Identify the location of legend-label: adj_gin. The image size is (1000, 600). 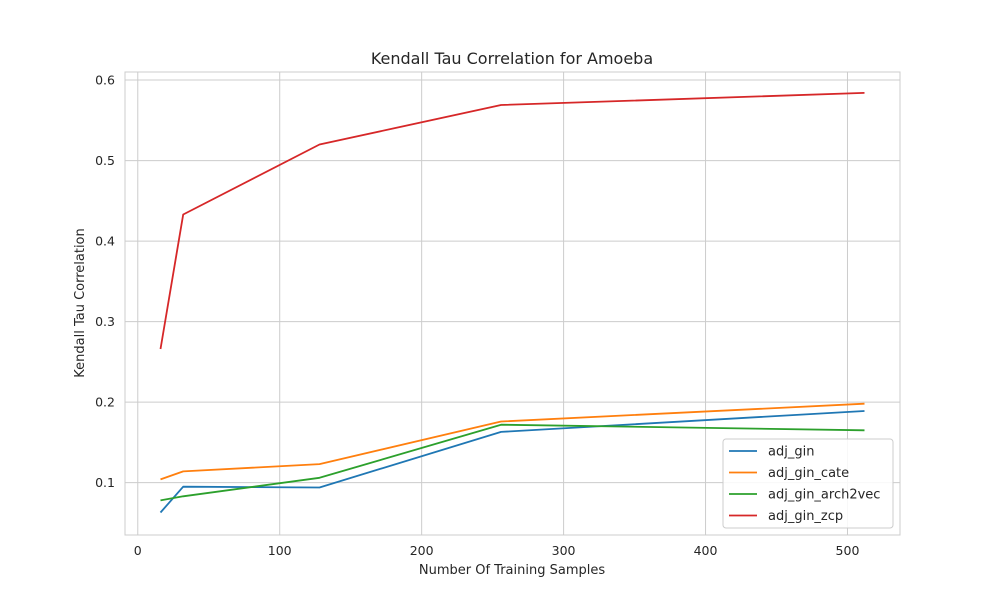
(791, 452).